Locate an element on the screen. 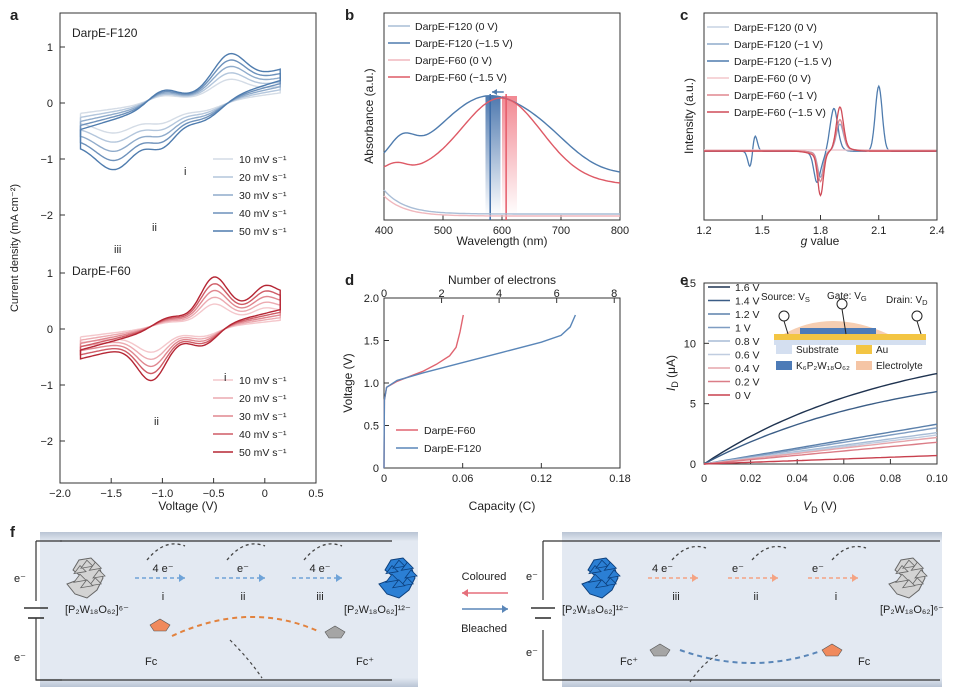  bleached-label: Bleached is located at coordinates (484, 629).